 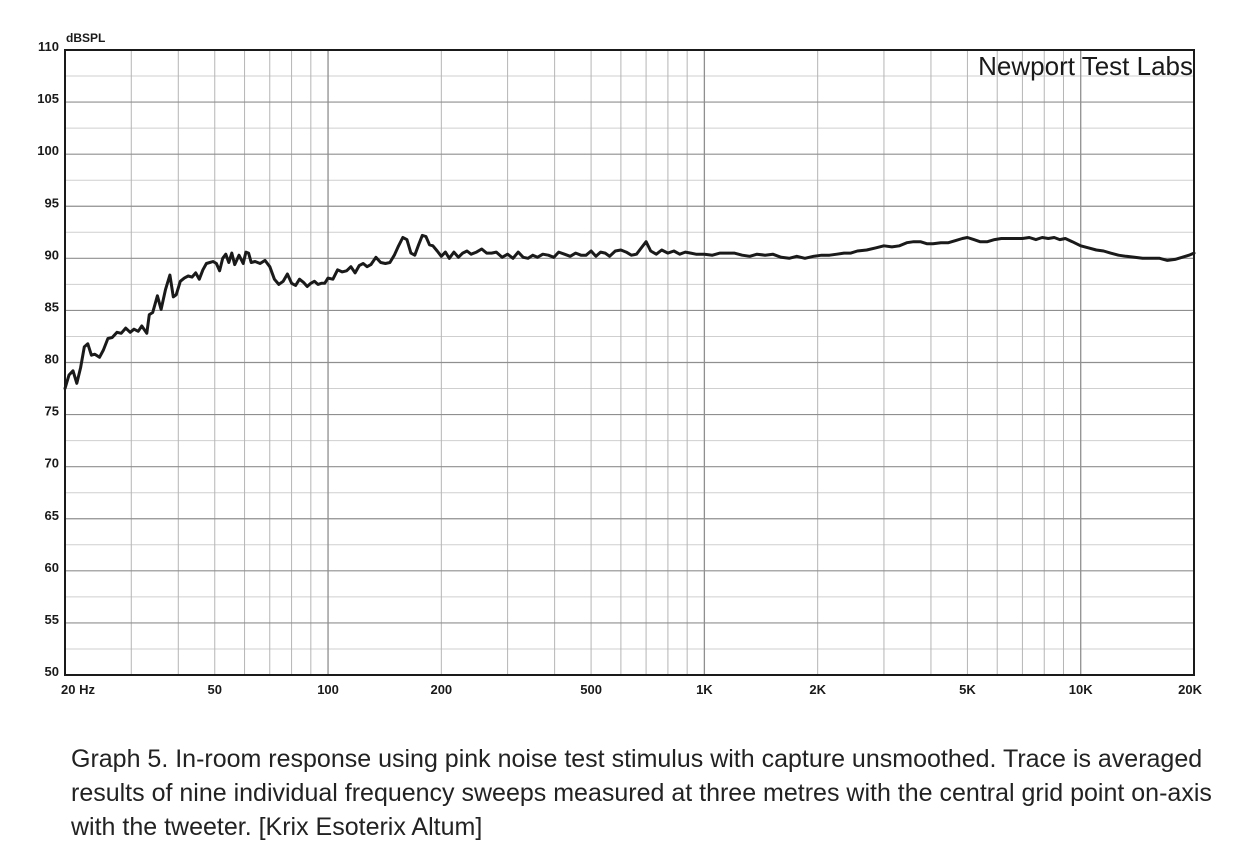 I want to click on lab-watermark: Newport Test Labs, so click(x=1085, y=66).